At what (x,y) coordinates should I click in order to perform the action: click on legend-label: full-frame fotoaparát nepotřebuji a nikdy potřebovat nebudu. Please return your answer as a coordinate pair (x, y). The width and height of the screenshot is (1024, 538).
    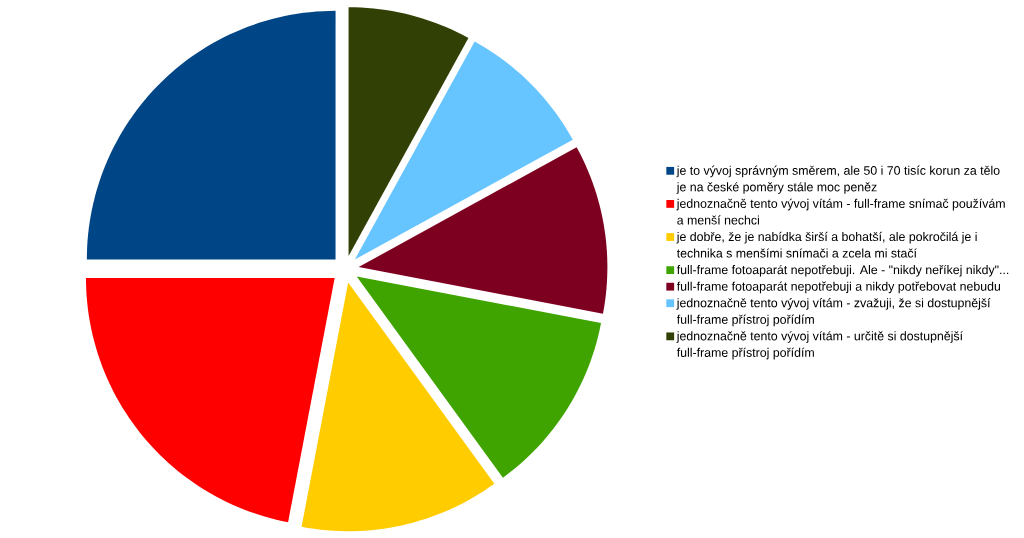
    Looking at the image, I should click on (838, 287).